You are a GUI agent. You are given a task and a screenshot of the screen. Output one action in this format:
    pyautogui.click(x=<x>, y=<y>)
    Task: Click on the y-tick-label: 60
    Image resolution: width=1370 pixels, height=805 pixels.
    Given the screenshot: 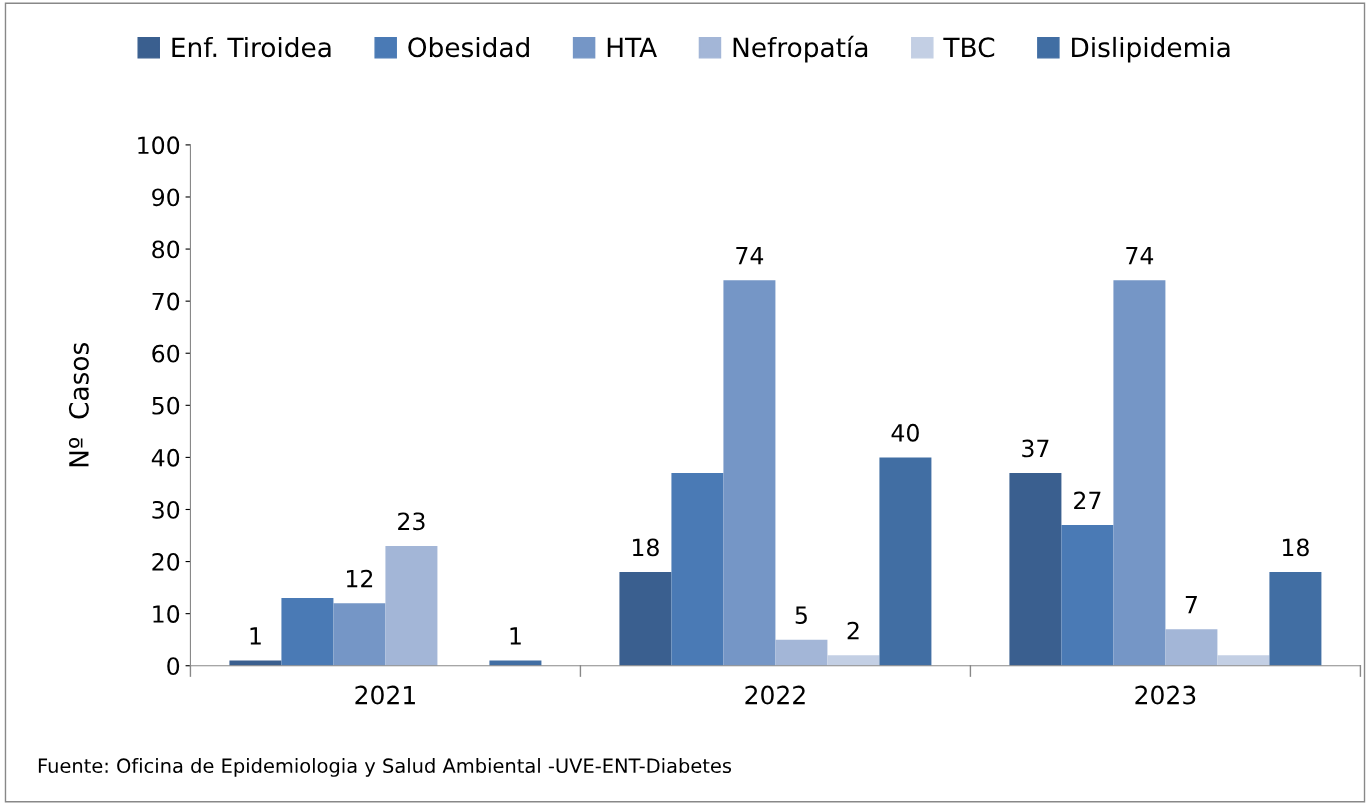 What is the action you would take?
    pyautogui.click(x=166, y=353)
    